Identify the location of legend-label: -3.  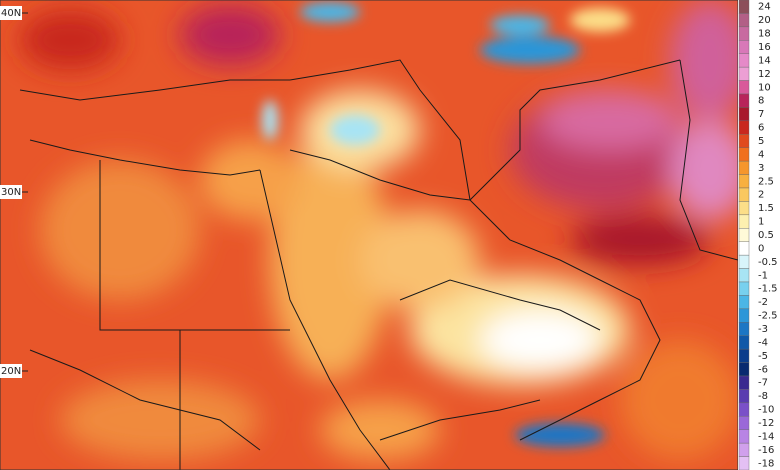
(763, 329).